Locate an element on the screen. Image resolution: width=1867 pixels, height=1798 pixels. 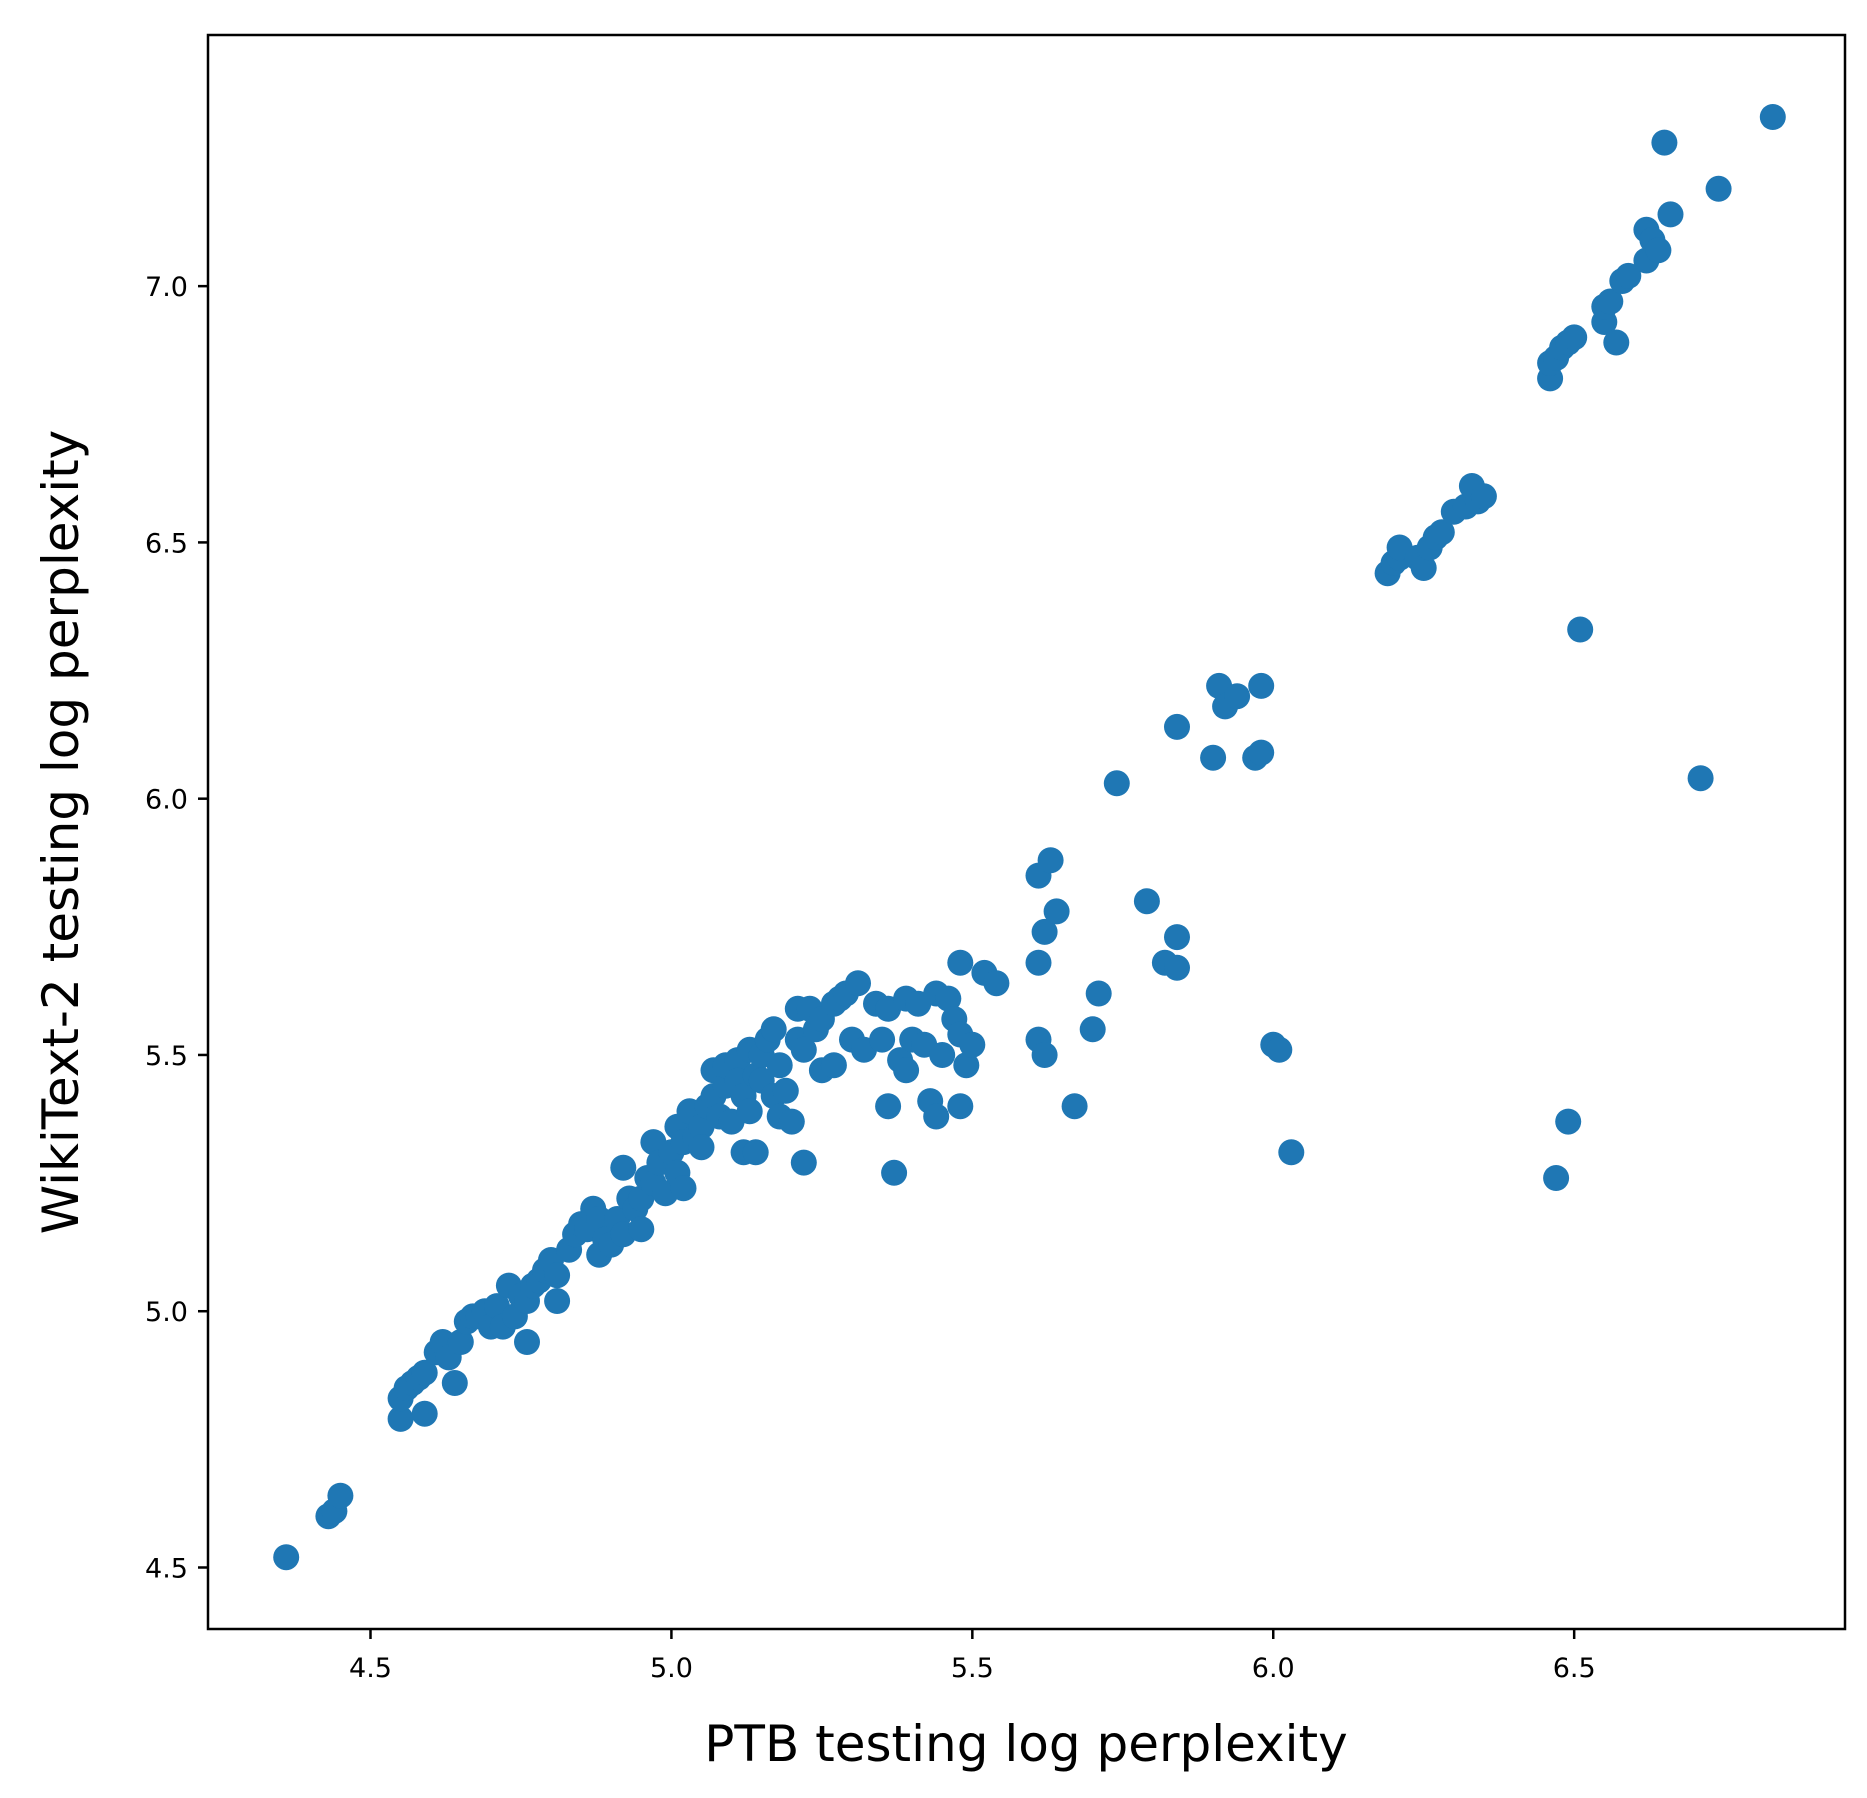
x-axis: 4.5 5.0 5.5 6.0 6.5 is located at coordinates (972, 1656).